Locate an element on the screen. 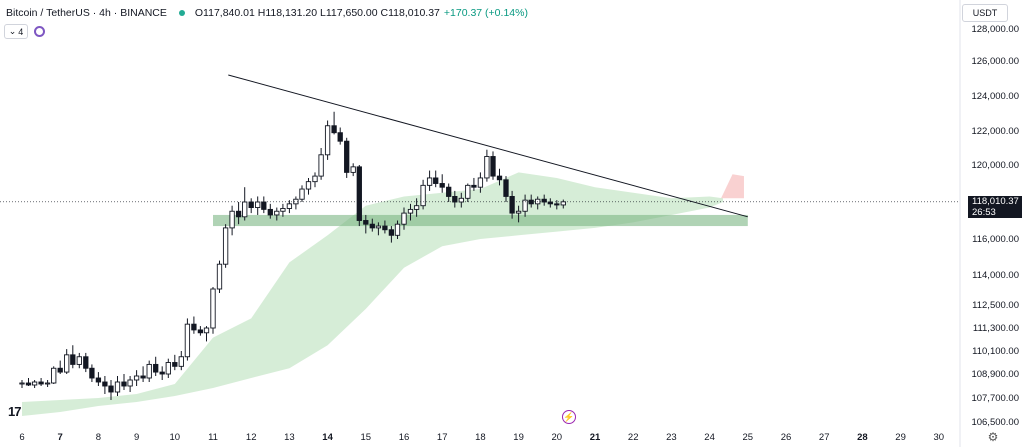 This screenshot has width=1024, height=447. time-tick-label: 22 is located at coordinates (633, 437).